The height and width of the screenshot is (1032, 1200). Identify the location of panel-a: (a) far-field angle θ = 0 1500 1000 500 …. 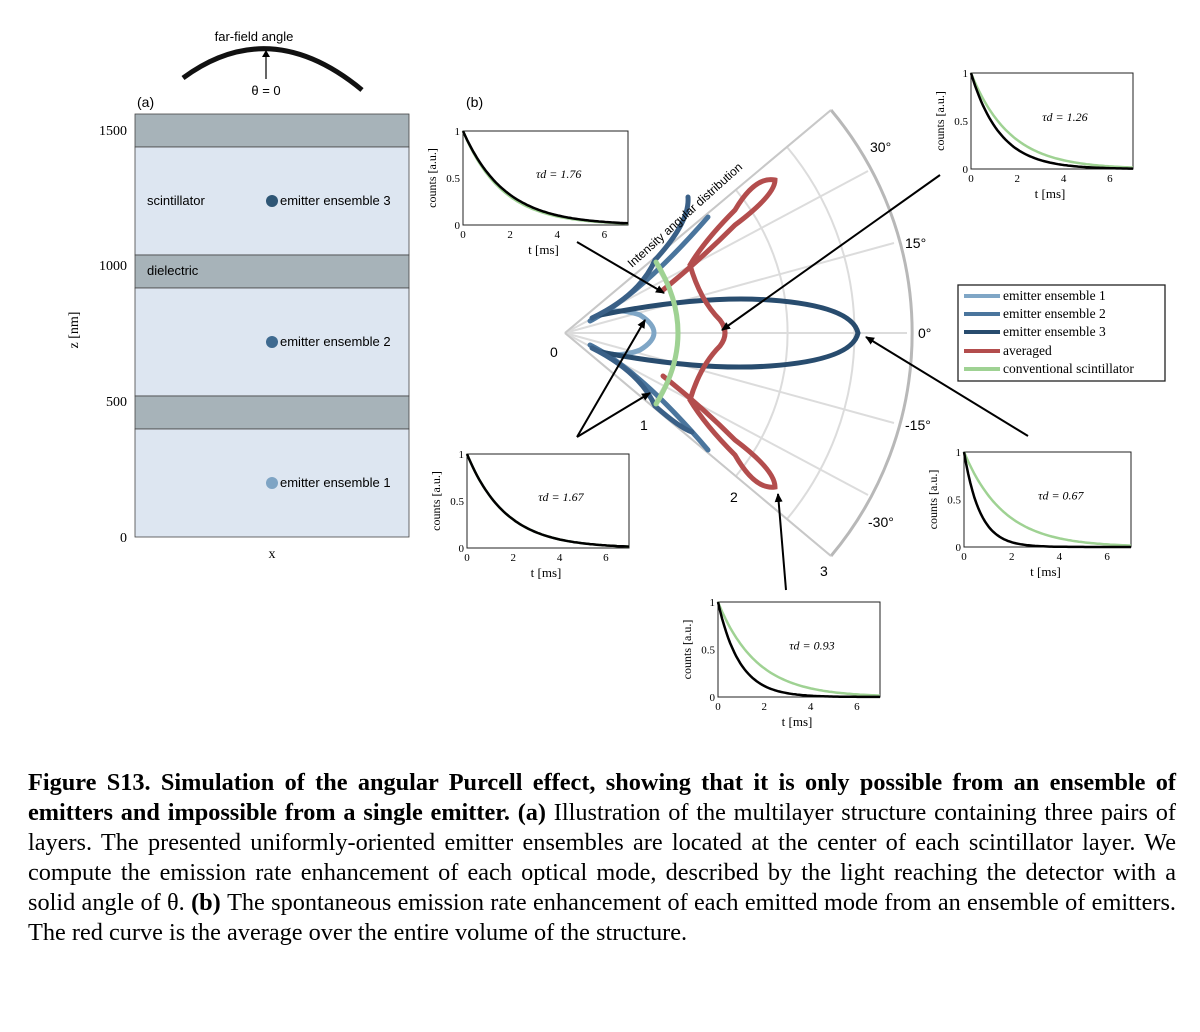
(238, 295).